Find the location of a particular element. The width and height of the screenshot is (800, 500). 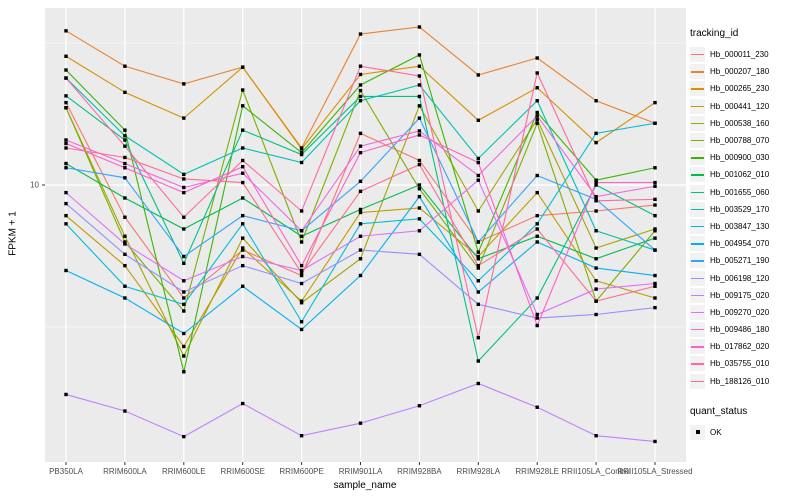

legend-item-label: Hb_000441_120 is located at coordinates (740, 106).